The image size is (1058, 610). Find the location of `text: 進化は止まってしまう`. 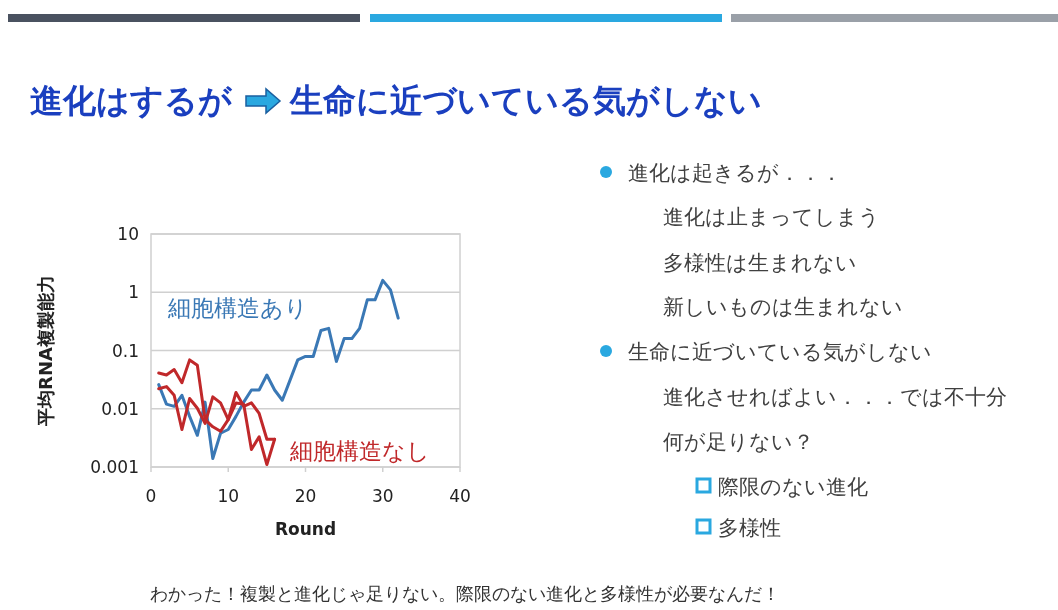

text: 進化は止まってしまう is located at coordinates (771, 217).